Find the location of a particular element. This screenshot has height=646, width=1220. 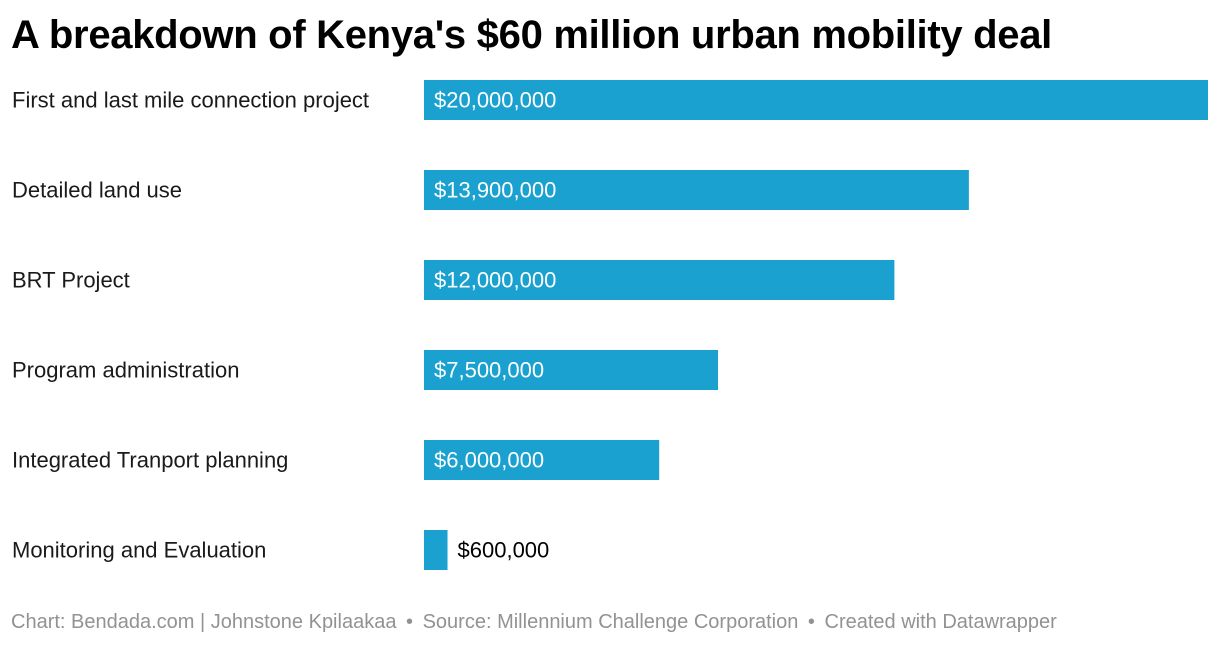

chart-credit: Chart: Bendada.com | Johnstone Kpilaakaa is located at coordinates (204, 622).